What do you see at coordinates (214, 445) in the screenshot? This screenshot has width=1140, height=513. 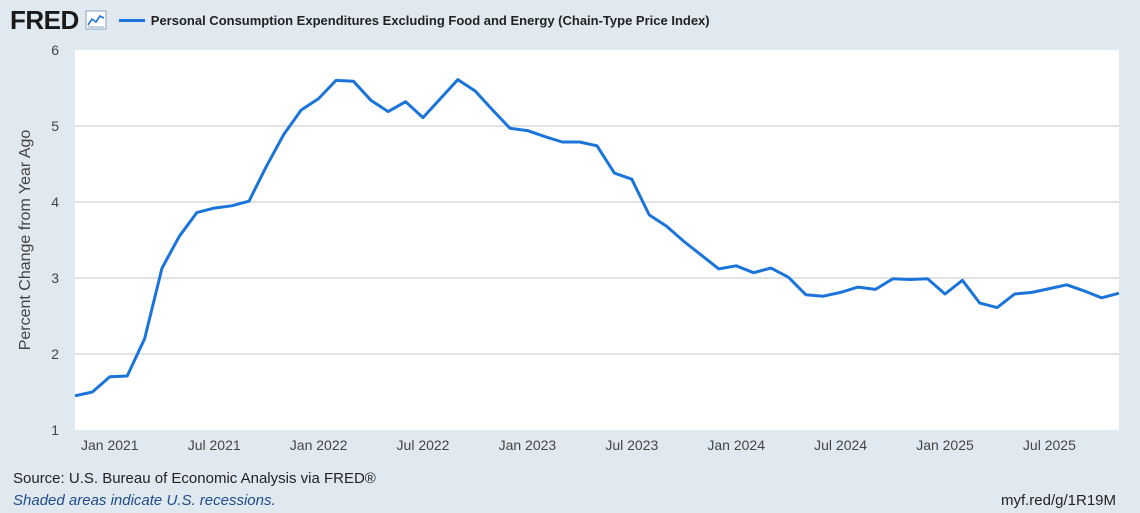 I see `x-tick-label: Jul 2021` at bounding box center [214, 445].